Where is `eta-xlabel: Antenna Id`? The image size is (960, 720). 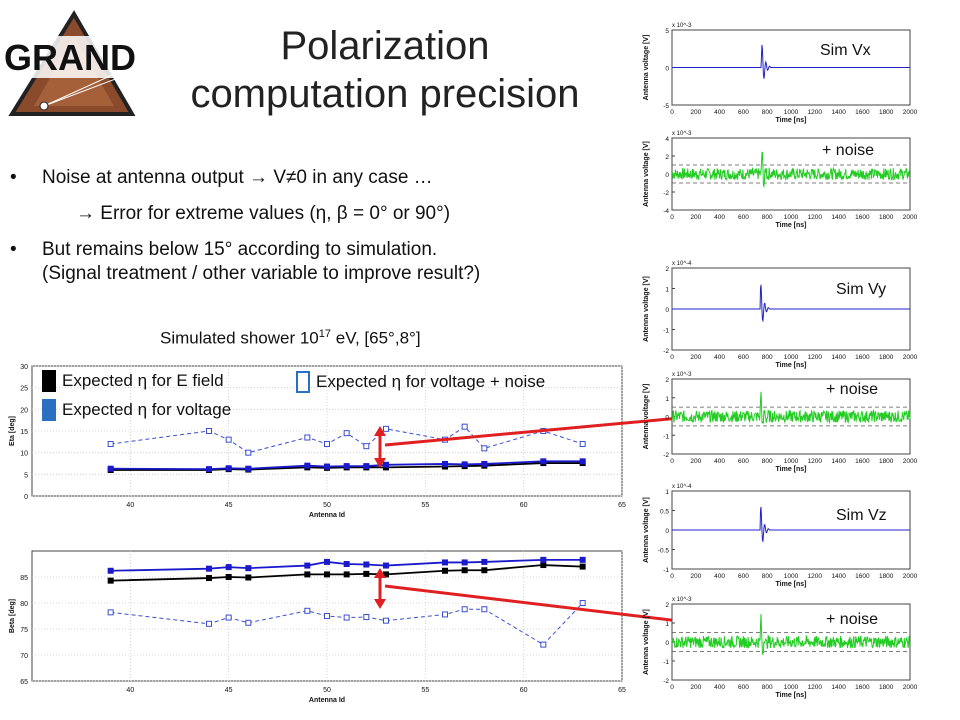 eta-xlabel: Antenna Id is located at coordinates (327, 515).